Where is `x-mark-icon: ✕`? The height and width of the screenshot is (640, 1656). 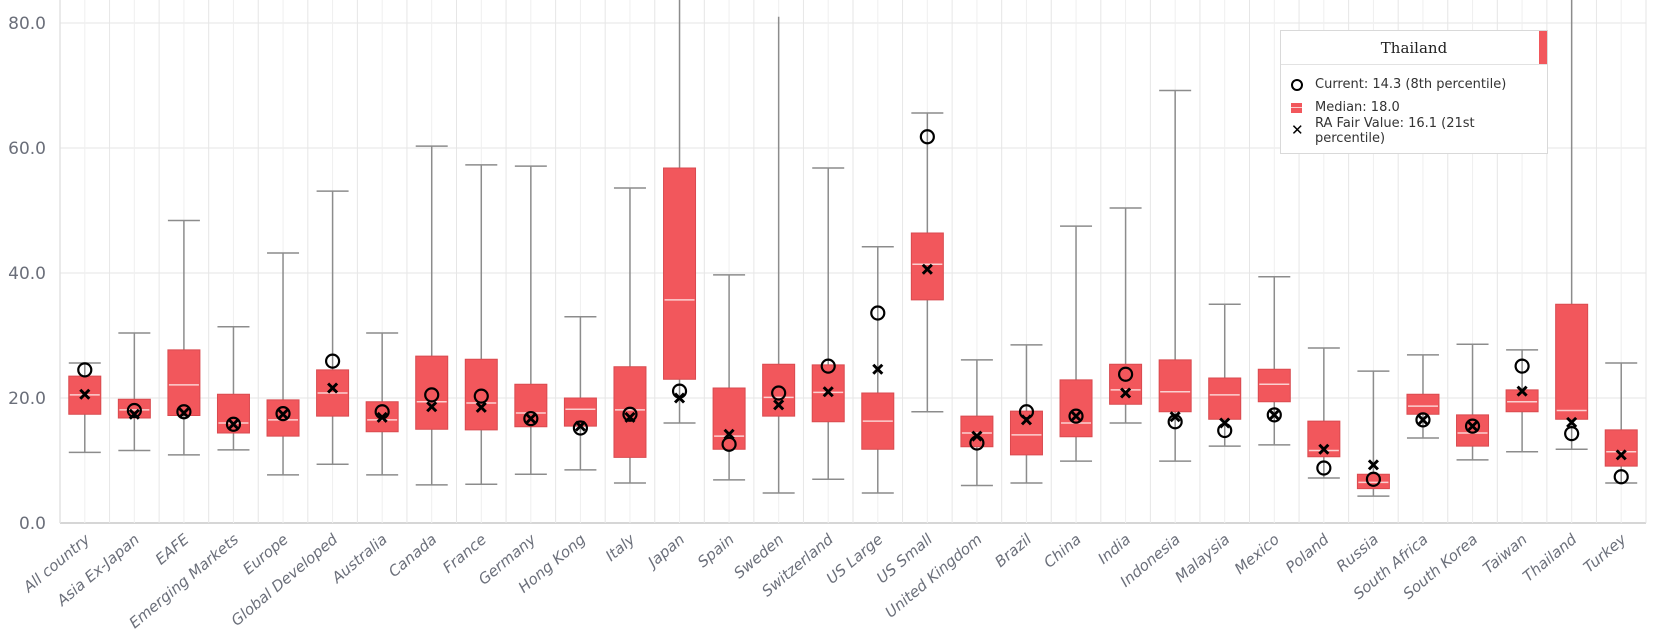 x-mark-icon: ✕ is located at coordinates (1297, 129).